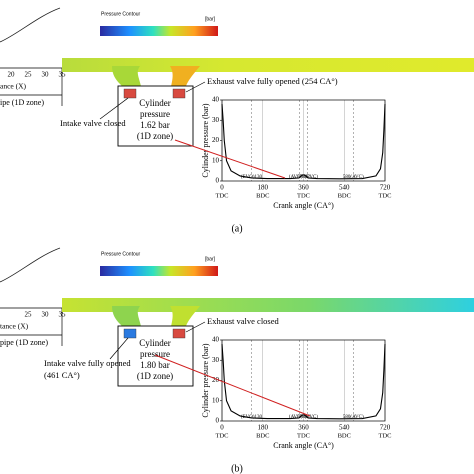 The width and height of the screenshot is (474, 474). I want to click on intake-note: Intake valve fully opened, so click(87, 363).